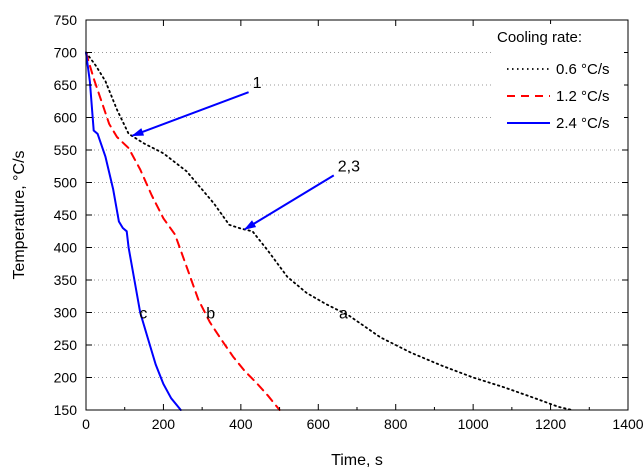 Image resolution: width=644 pixels, height=471 pixels. What do you see at coordinates (357, 460) in the screenshot?
I see `x-axis-title: Time, s` at bounding box center [357, 460].